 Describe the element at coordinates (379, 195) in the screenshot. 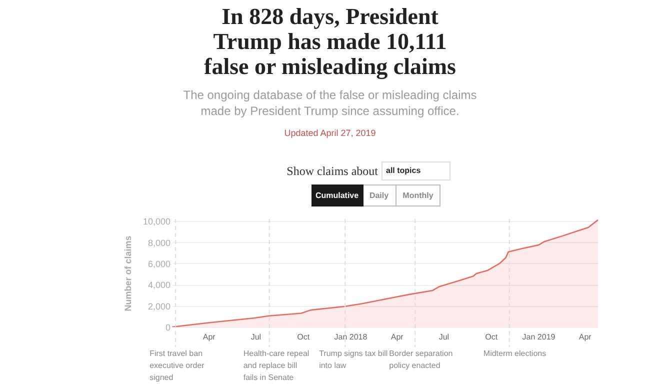

I see `text: Daily` at that location.